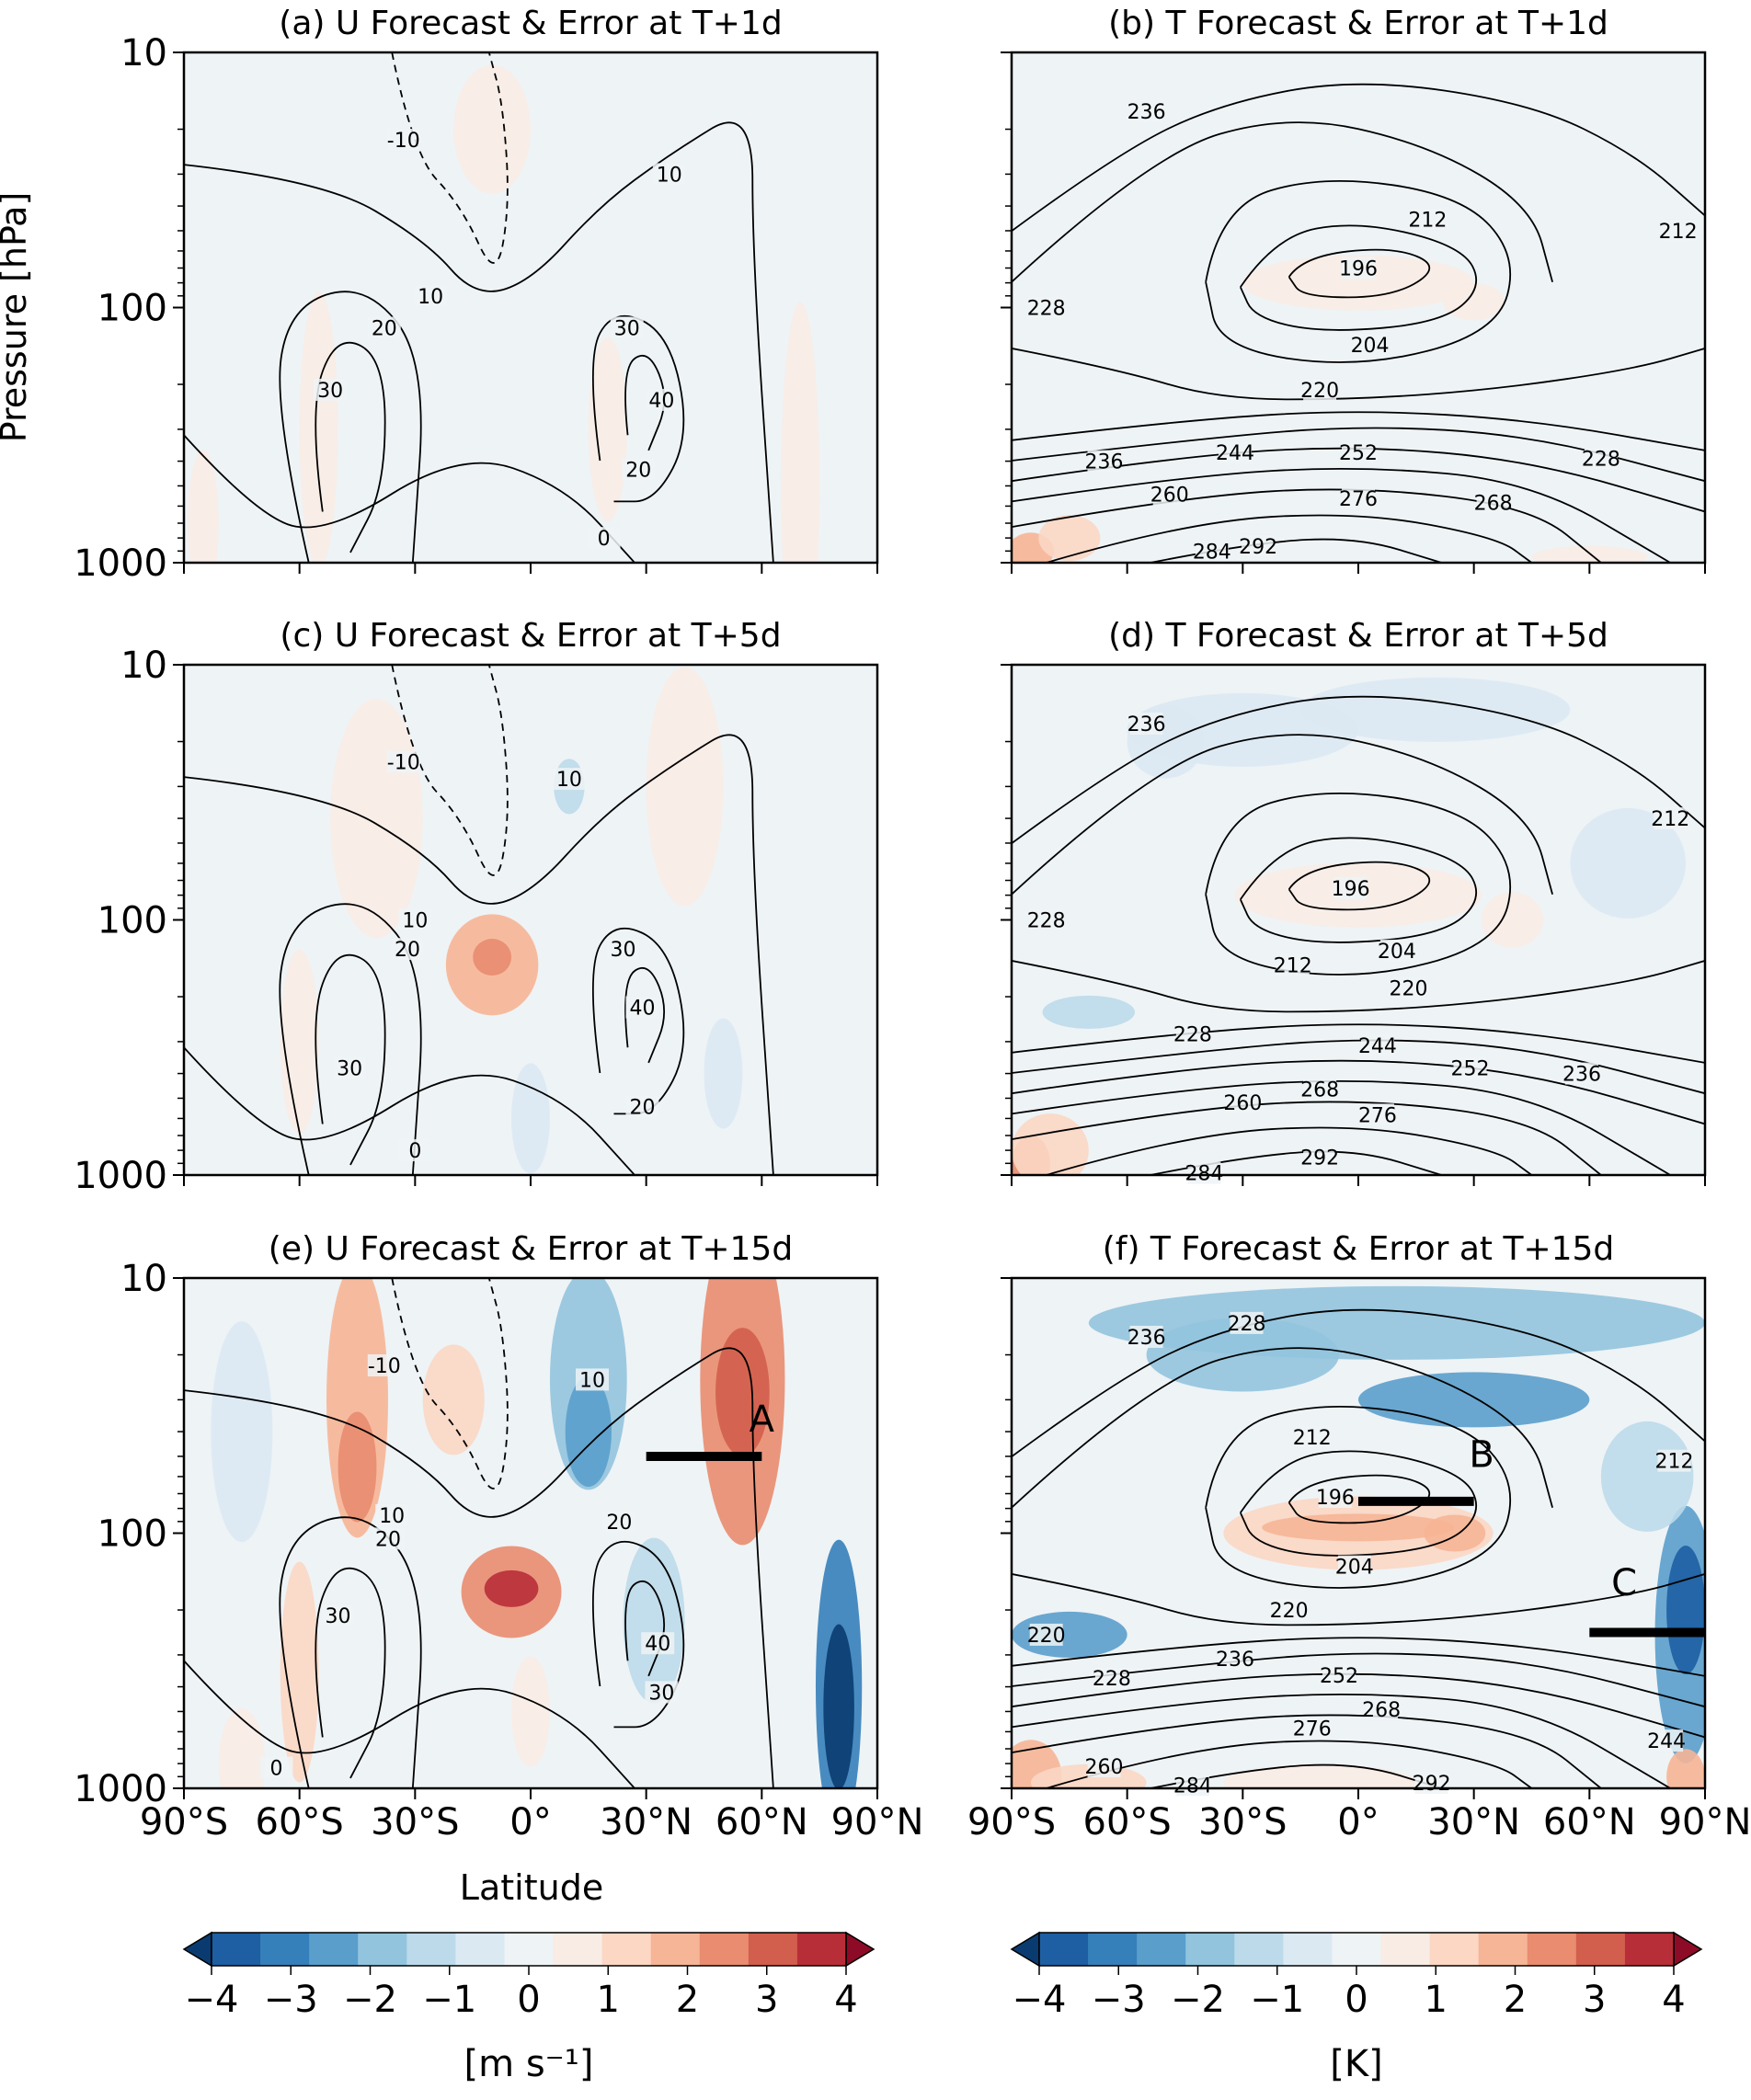  I want to click on colorbar-tick-label: 4, so click(1673, 2000).